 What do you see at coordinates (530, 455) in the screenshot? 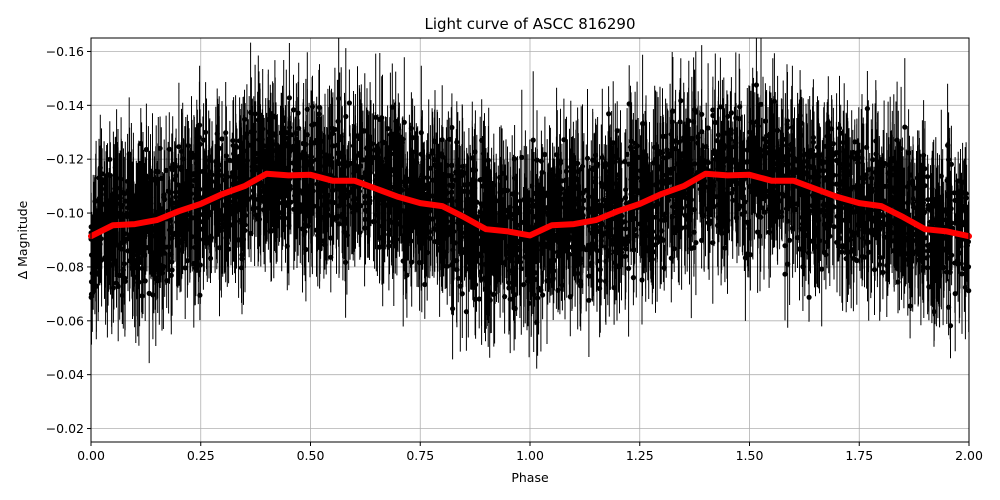
I see `x-tick-label: 1.00` at bounding box center [530, 455].